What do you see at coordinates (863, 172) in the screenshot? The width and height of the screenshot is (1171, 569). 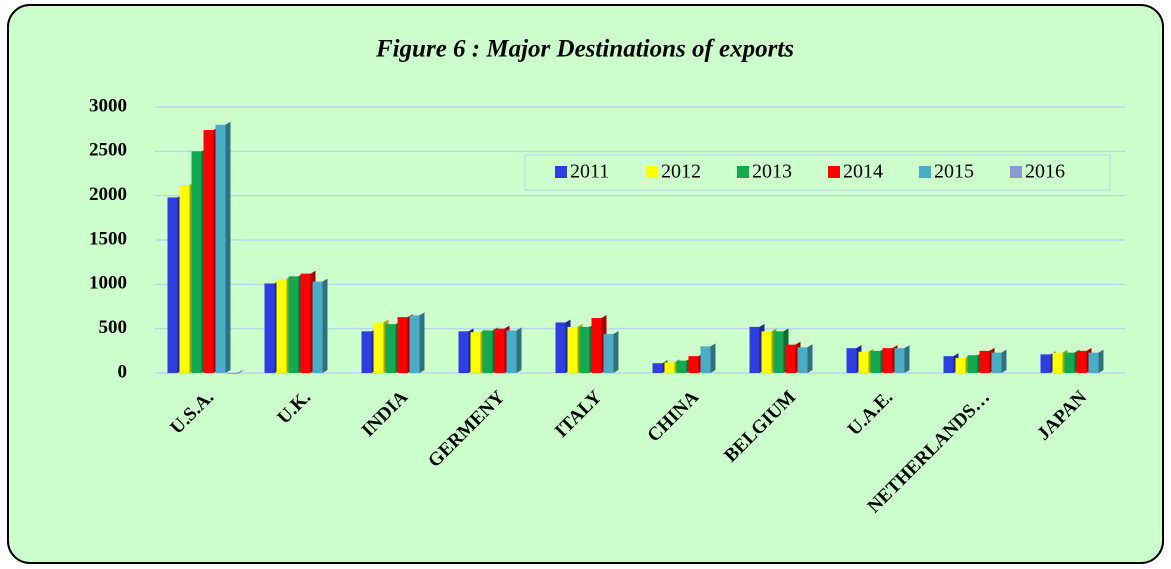 I see `legend-label: 2014` at bounding box center [863, 172].